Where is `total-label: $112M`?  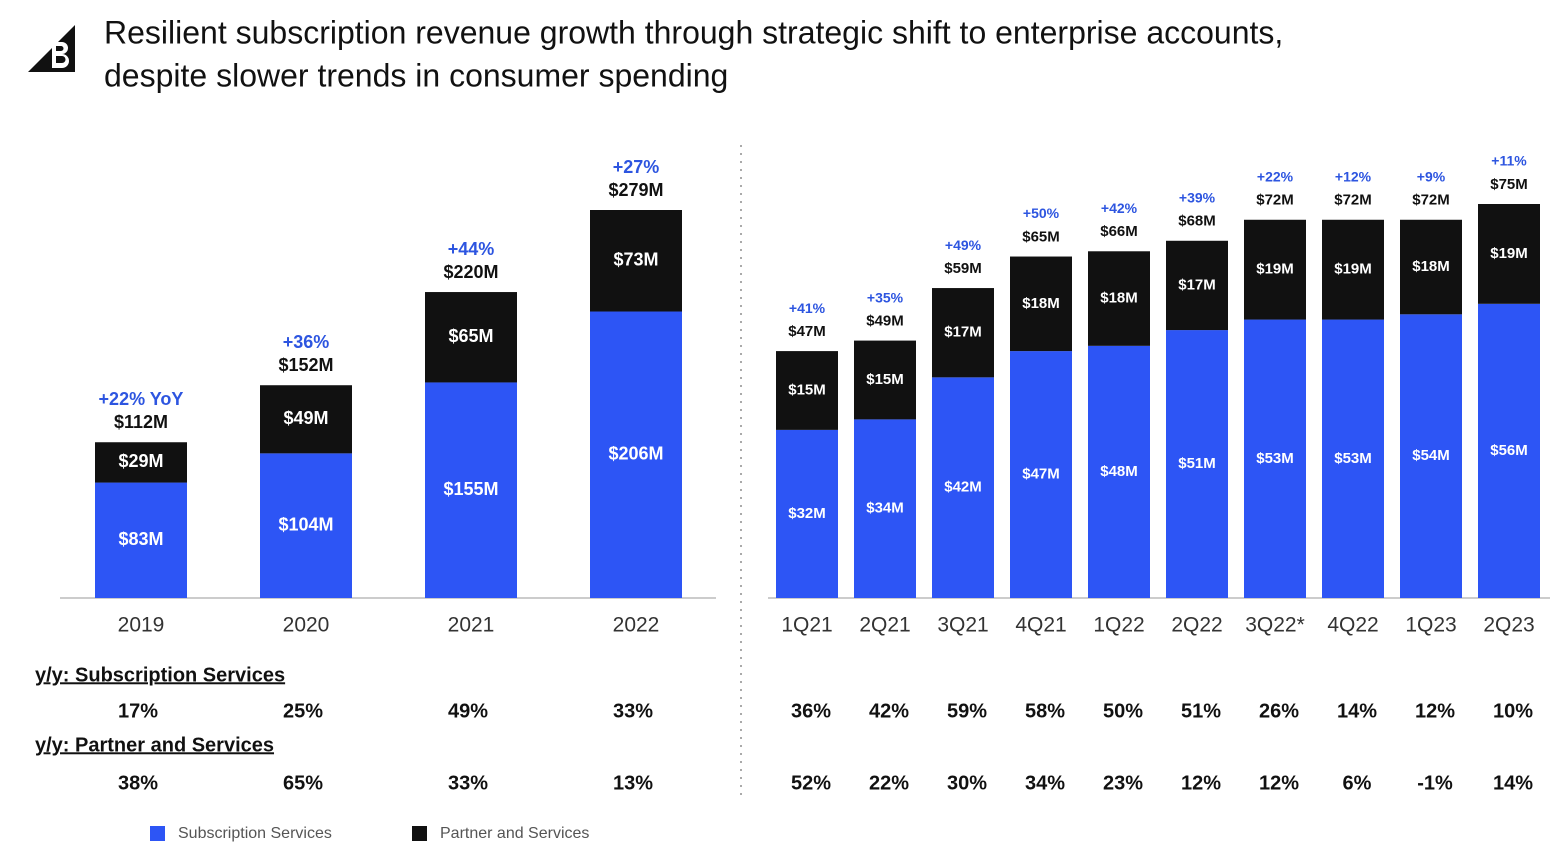
total-label: $112M is located at coordinates (141, 422).